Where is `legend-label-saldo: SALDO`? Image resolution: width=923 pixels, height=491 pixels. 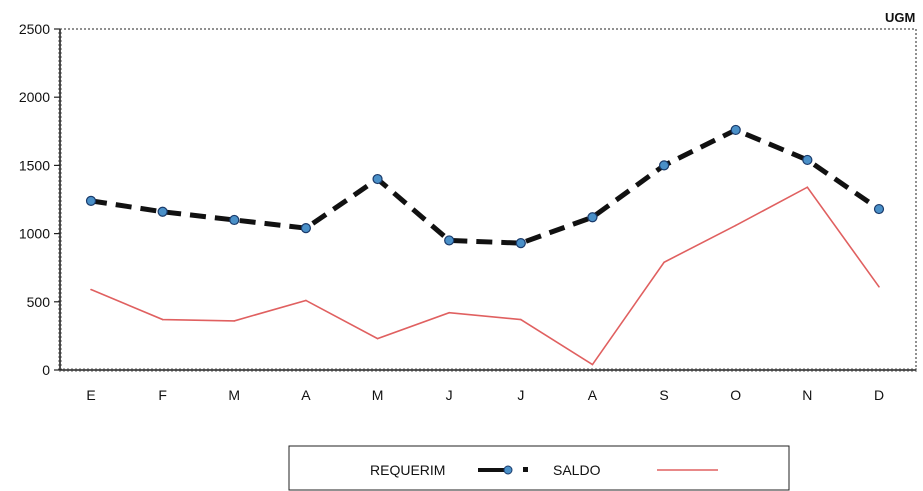 legend-label-saldo: SALDO is located at coordinates (577, 470).